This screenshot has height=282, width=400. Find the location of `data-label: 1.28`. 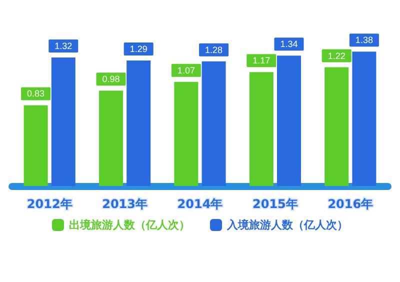

data-label: 1.28 is located at coordinates (214, 49).